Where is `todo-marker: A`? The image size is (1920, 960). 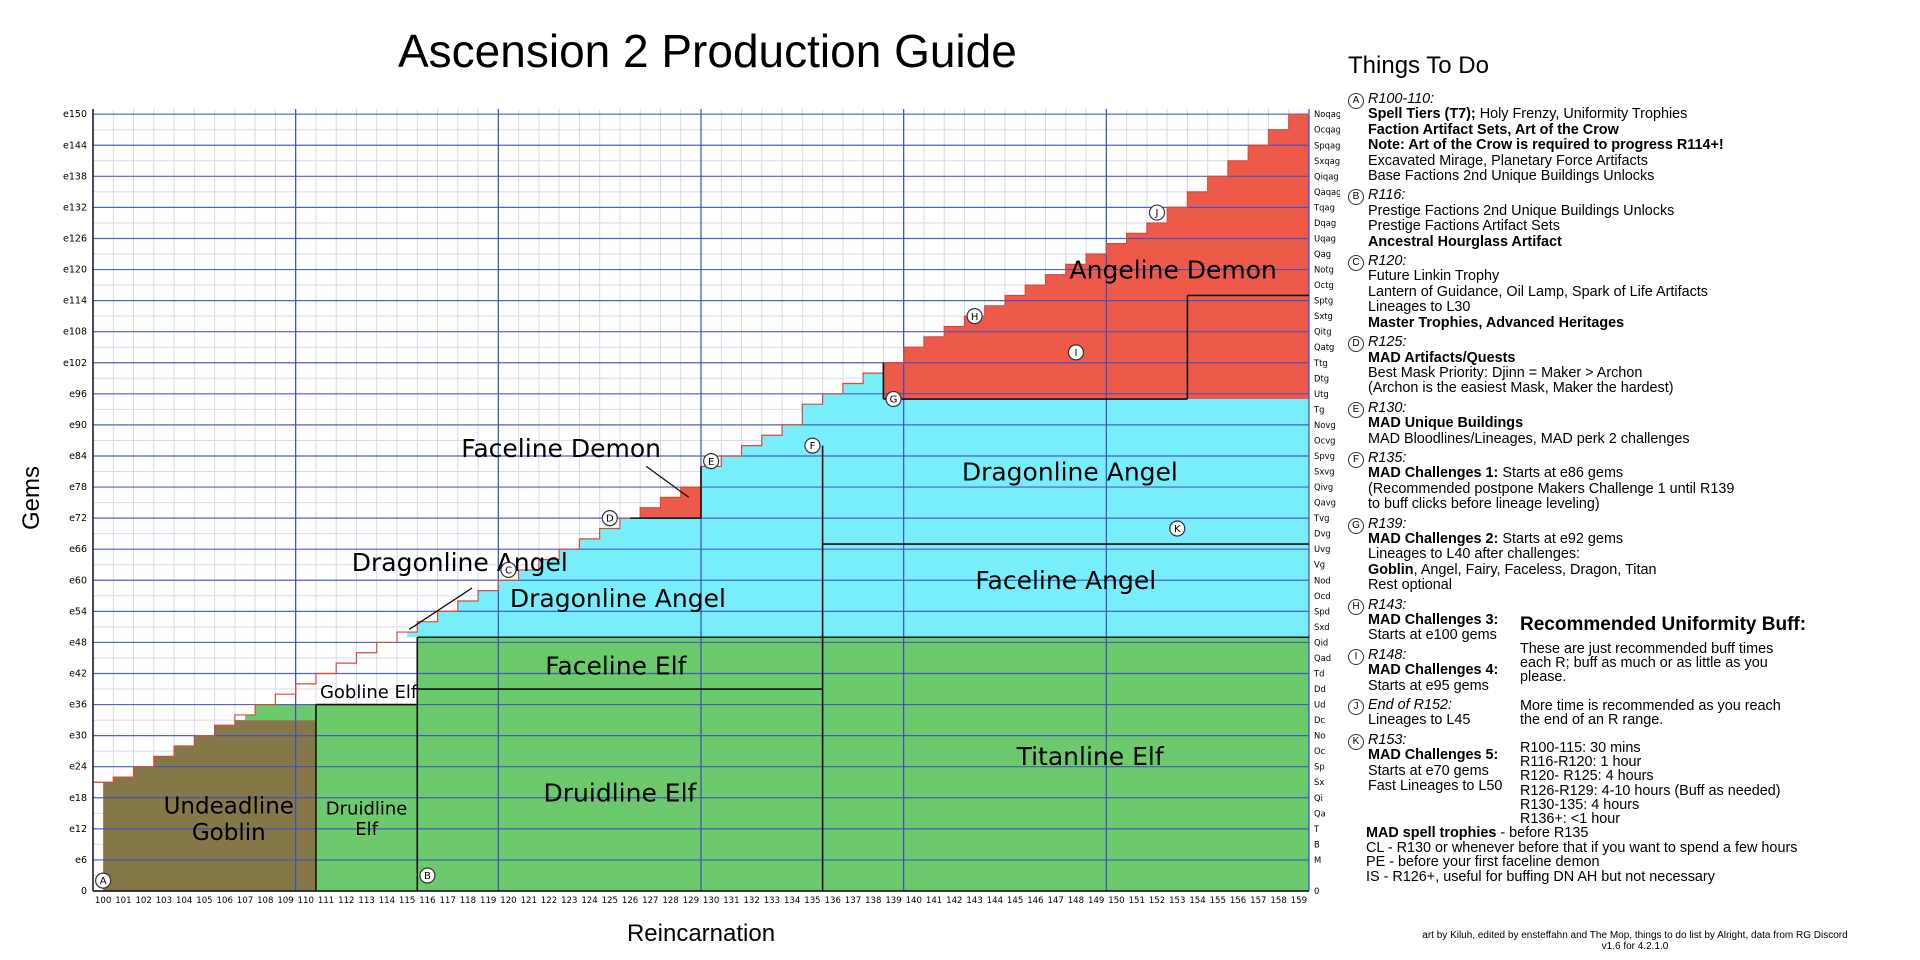 todo-marker: A is located at coordinates (1356, 101).